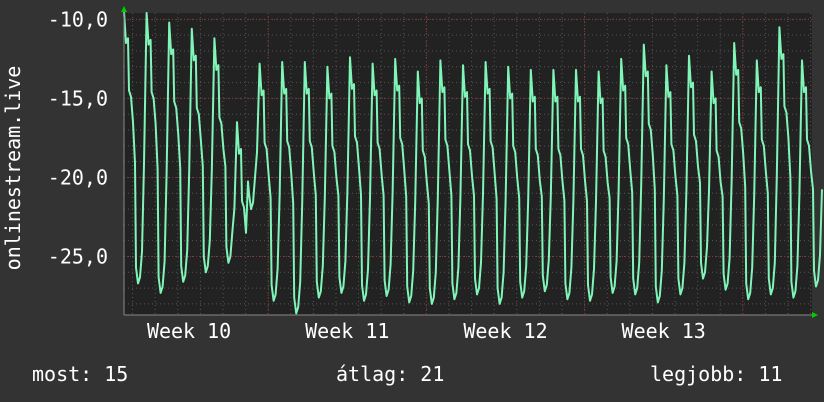 Image resolution: width=824 pixels, height=402 pixels. What do you see at coordinates (505, 331) in the screenshot?
I see `x-tick-label: Week 12` at bounding box center [505, 331].